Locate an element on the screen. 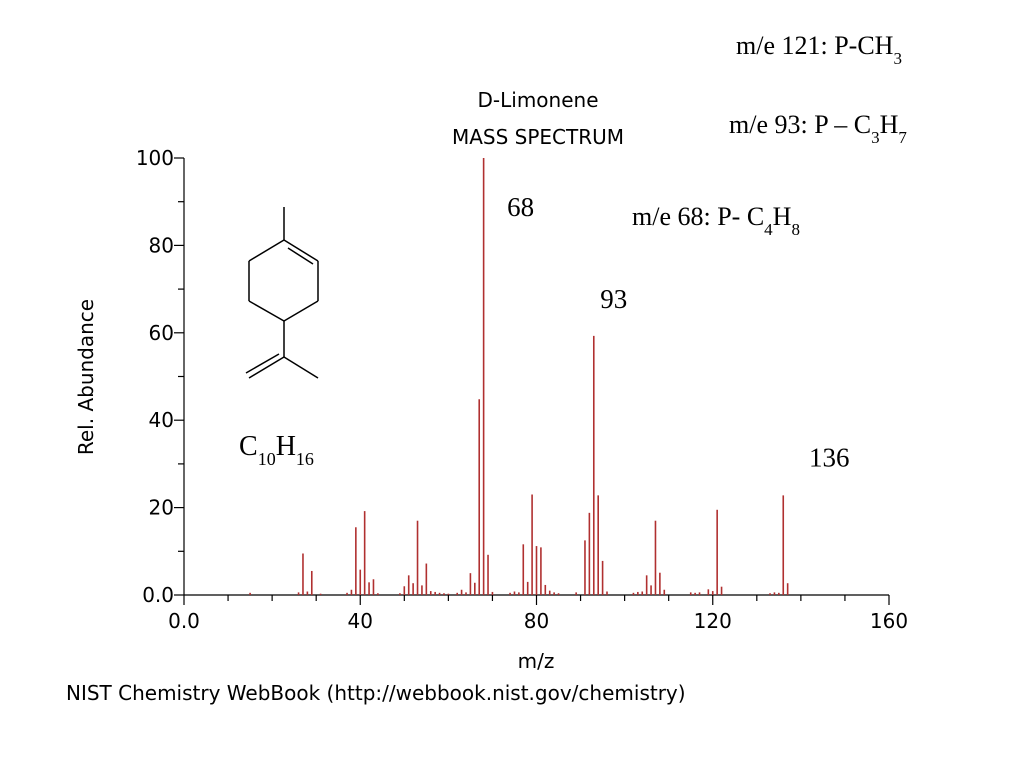 The height and width of the screenshot is (768, 1024). y-axis-title: Rel. Abundance is located at coordinates (86, 377).